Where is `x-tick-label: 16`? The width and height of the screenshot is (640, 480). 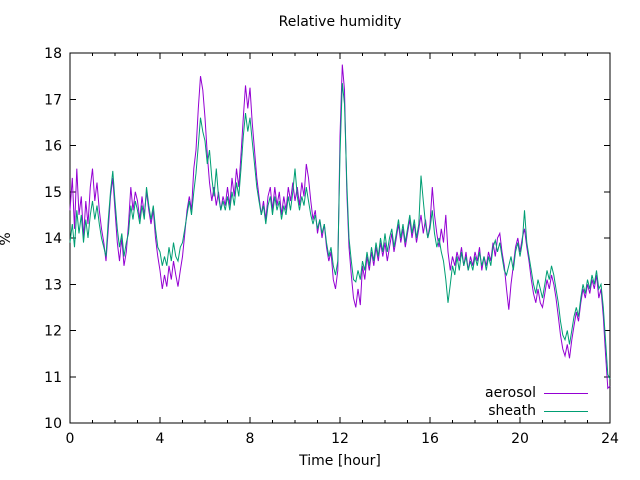 x-tick-label: 16 is located at coordinates (430, 439).